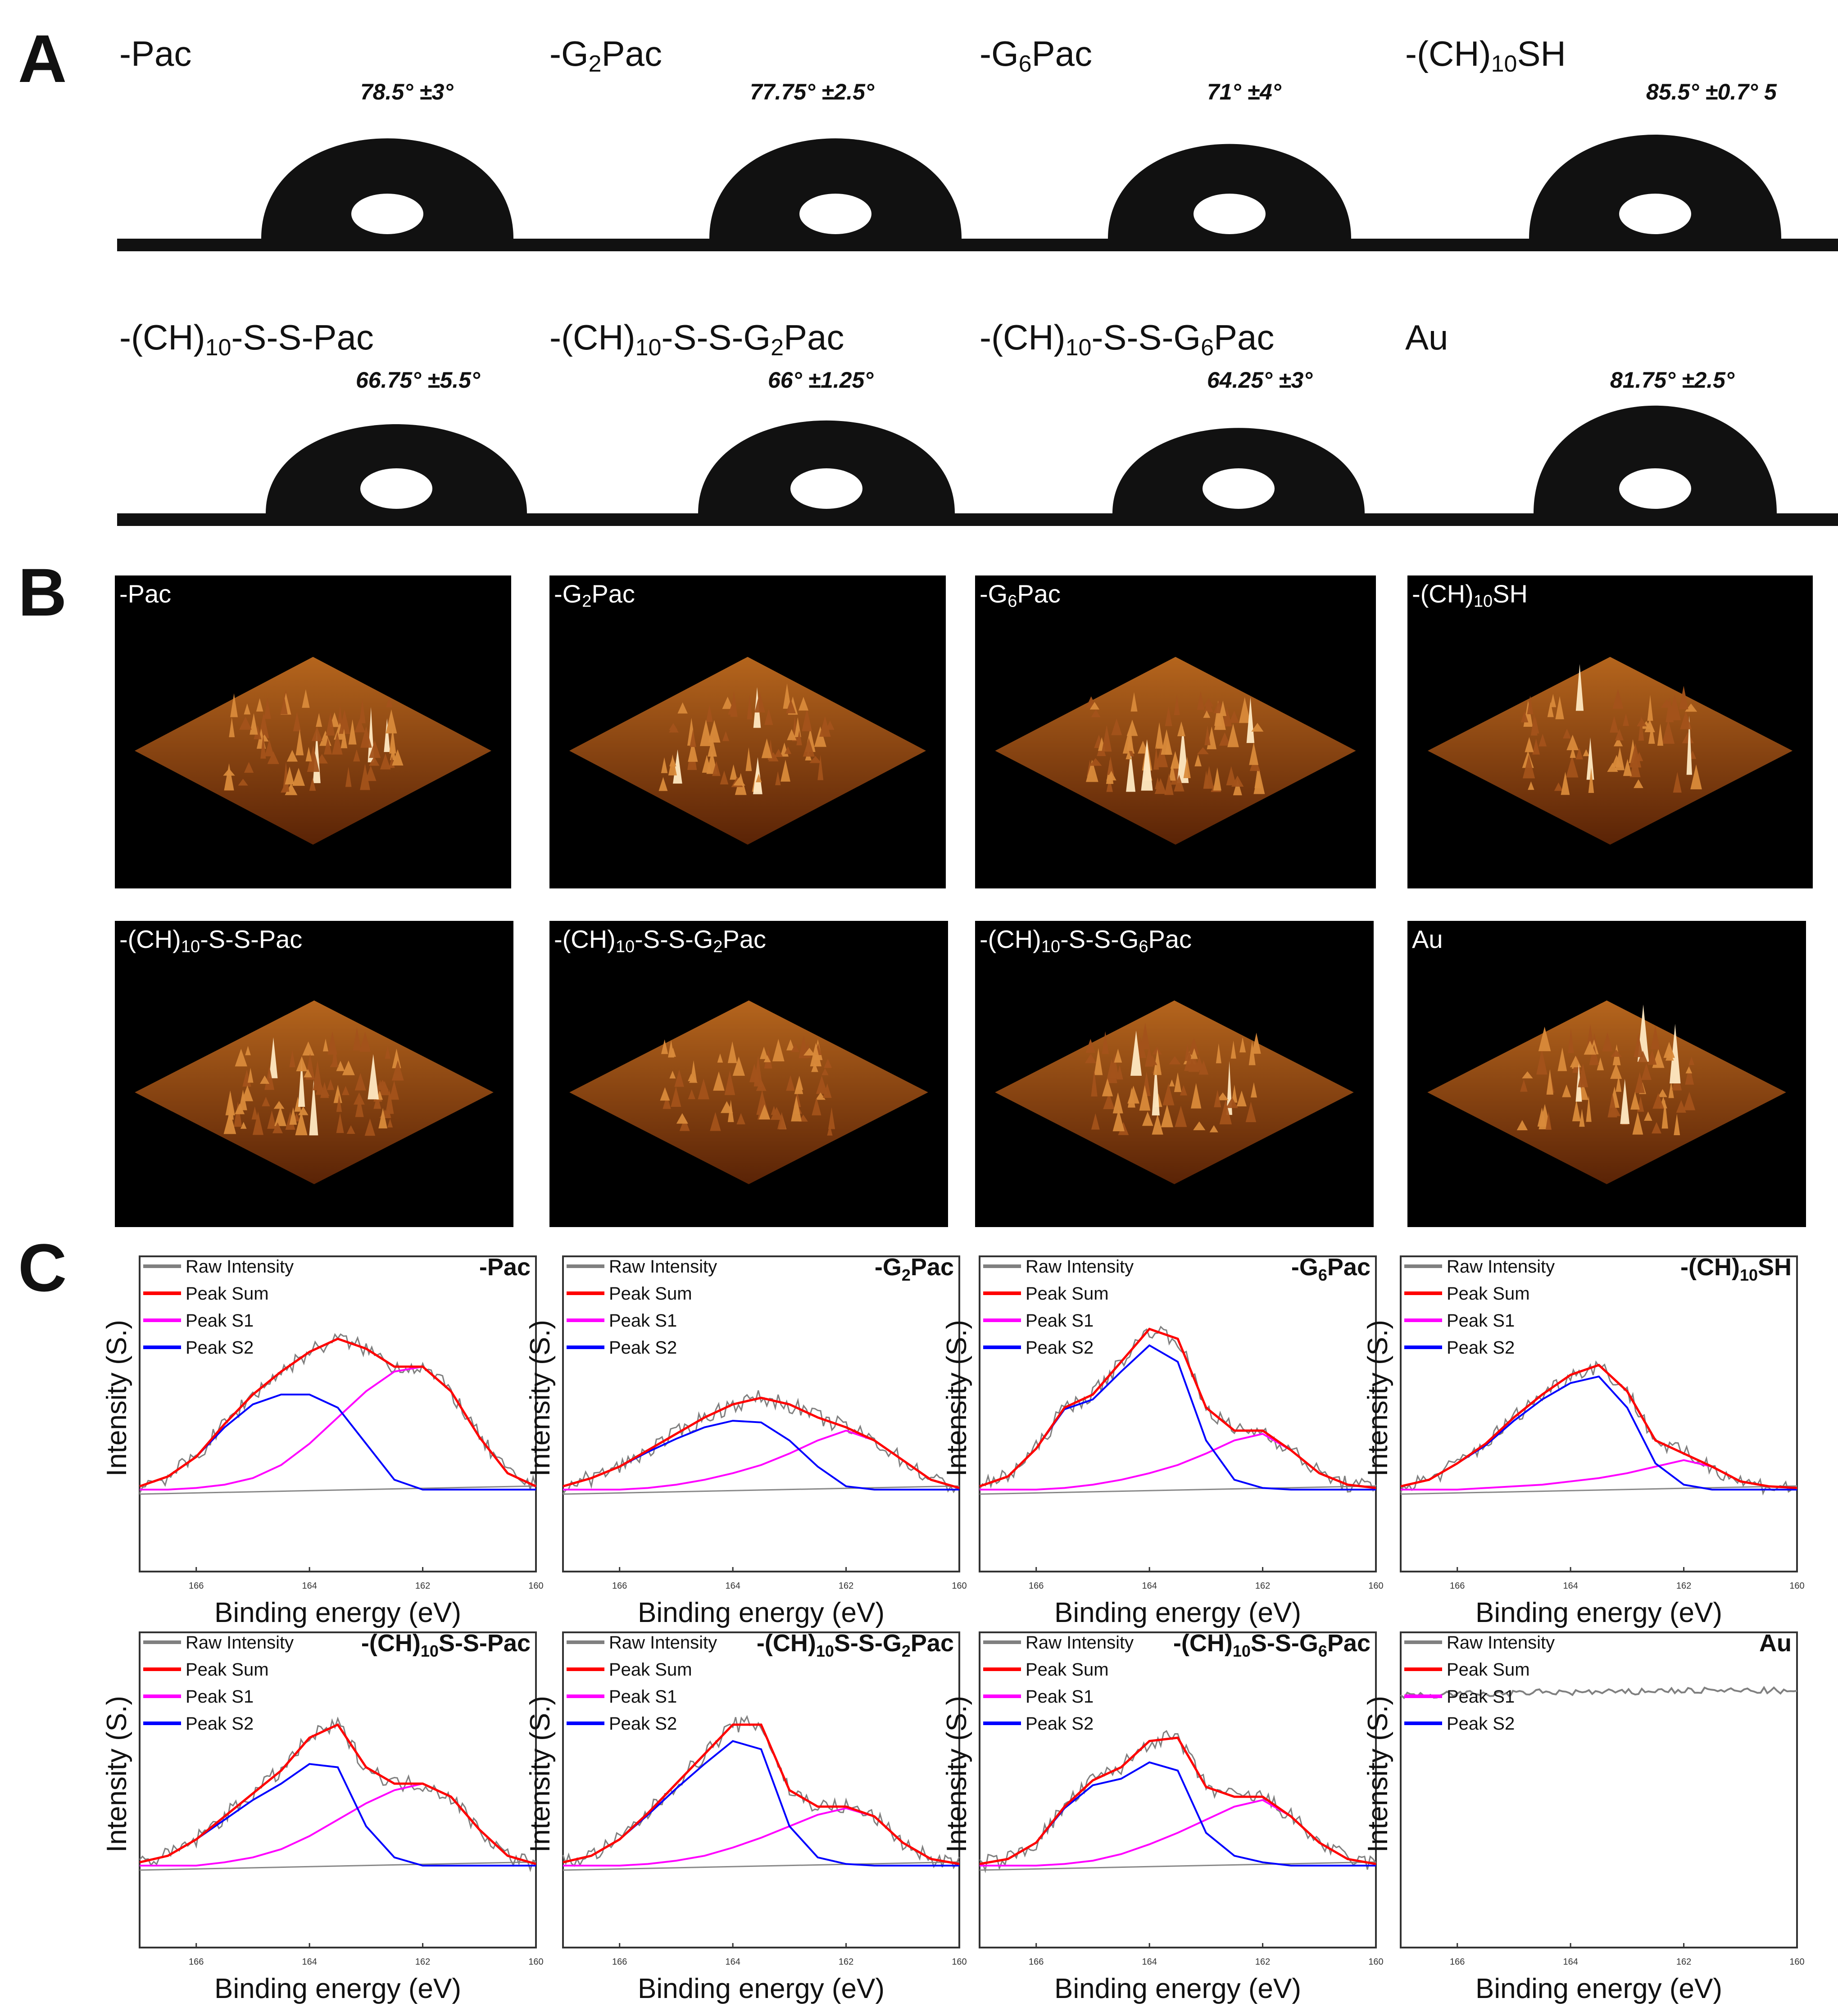 The height and width of the screenshot is (2016, 1838). Describe the element at coordinates (1036, 1962) in the screenshot. I see `x-tick-label: 166` at that location.